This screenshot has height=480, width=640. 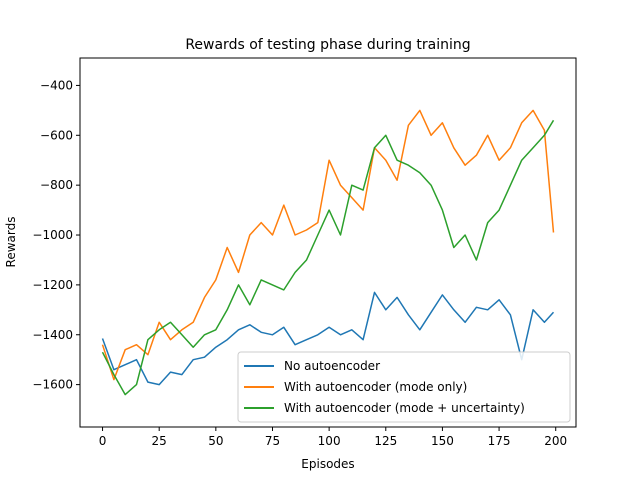 I want to click on y-tick-label: −600, so click(x=56, y=135).